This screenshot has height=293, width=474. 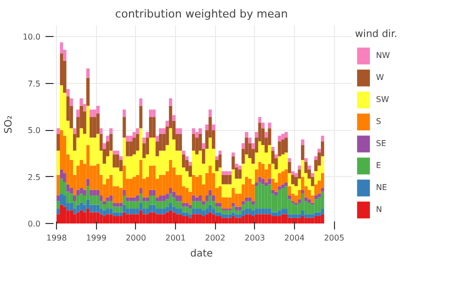 I want to click on legend-label: NE, so click(x=382, y=187).